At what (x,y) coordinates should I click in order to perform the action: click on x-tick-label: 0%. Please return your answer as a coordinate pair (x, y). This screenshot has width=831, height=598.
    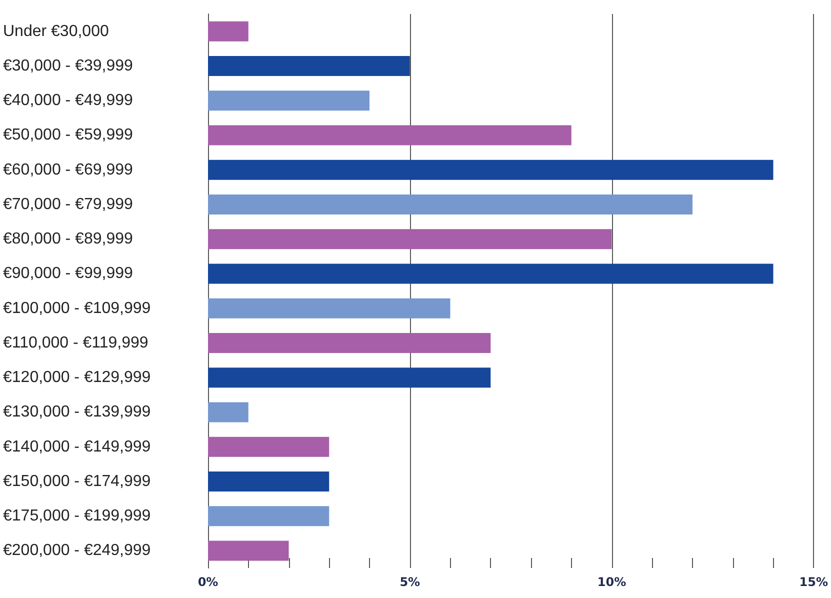
    Looking at the image, I should click on (208, 582).